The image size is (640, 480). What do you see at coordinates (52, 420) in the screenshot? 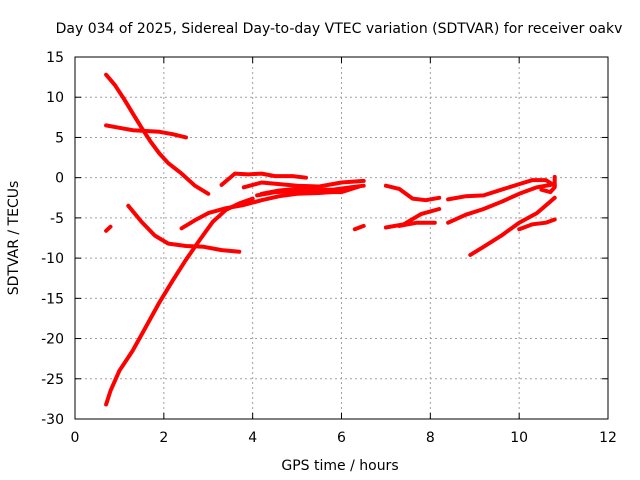
I see `y-tick-label: -30` at bounding box center [52, 420].